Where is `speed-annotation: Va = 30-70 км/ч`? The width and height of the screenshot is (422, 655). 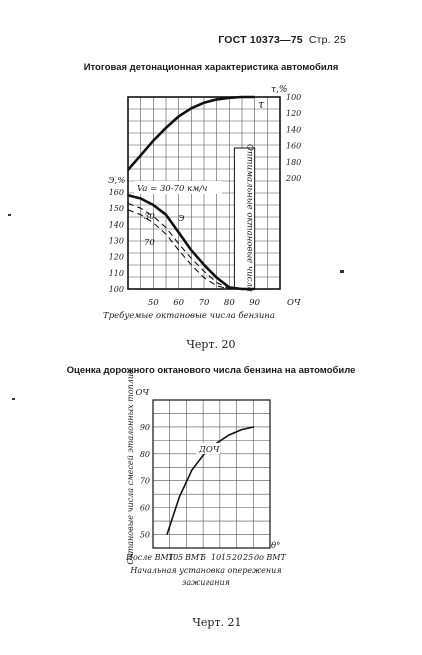
speed-annotation: Va = 30-70 км/ч is located at coordinates (172, 189).